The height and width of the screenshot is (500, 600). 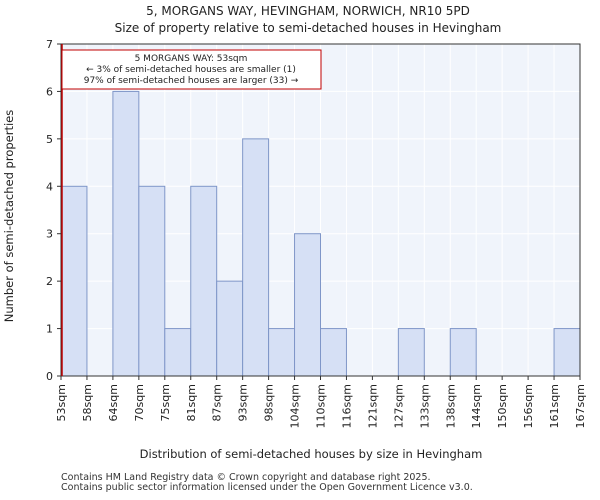 I want to click on bar-81sqm, so click(x=204, y=281).